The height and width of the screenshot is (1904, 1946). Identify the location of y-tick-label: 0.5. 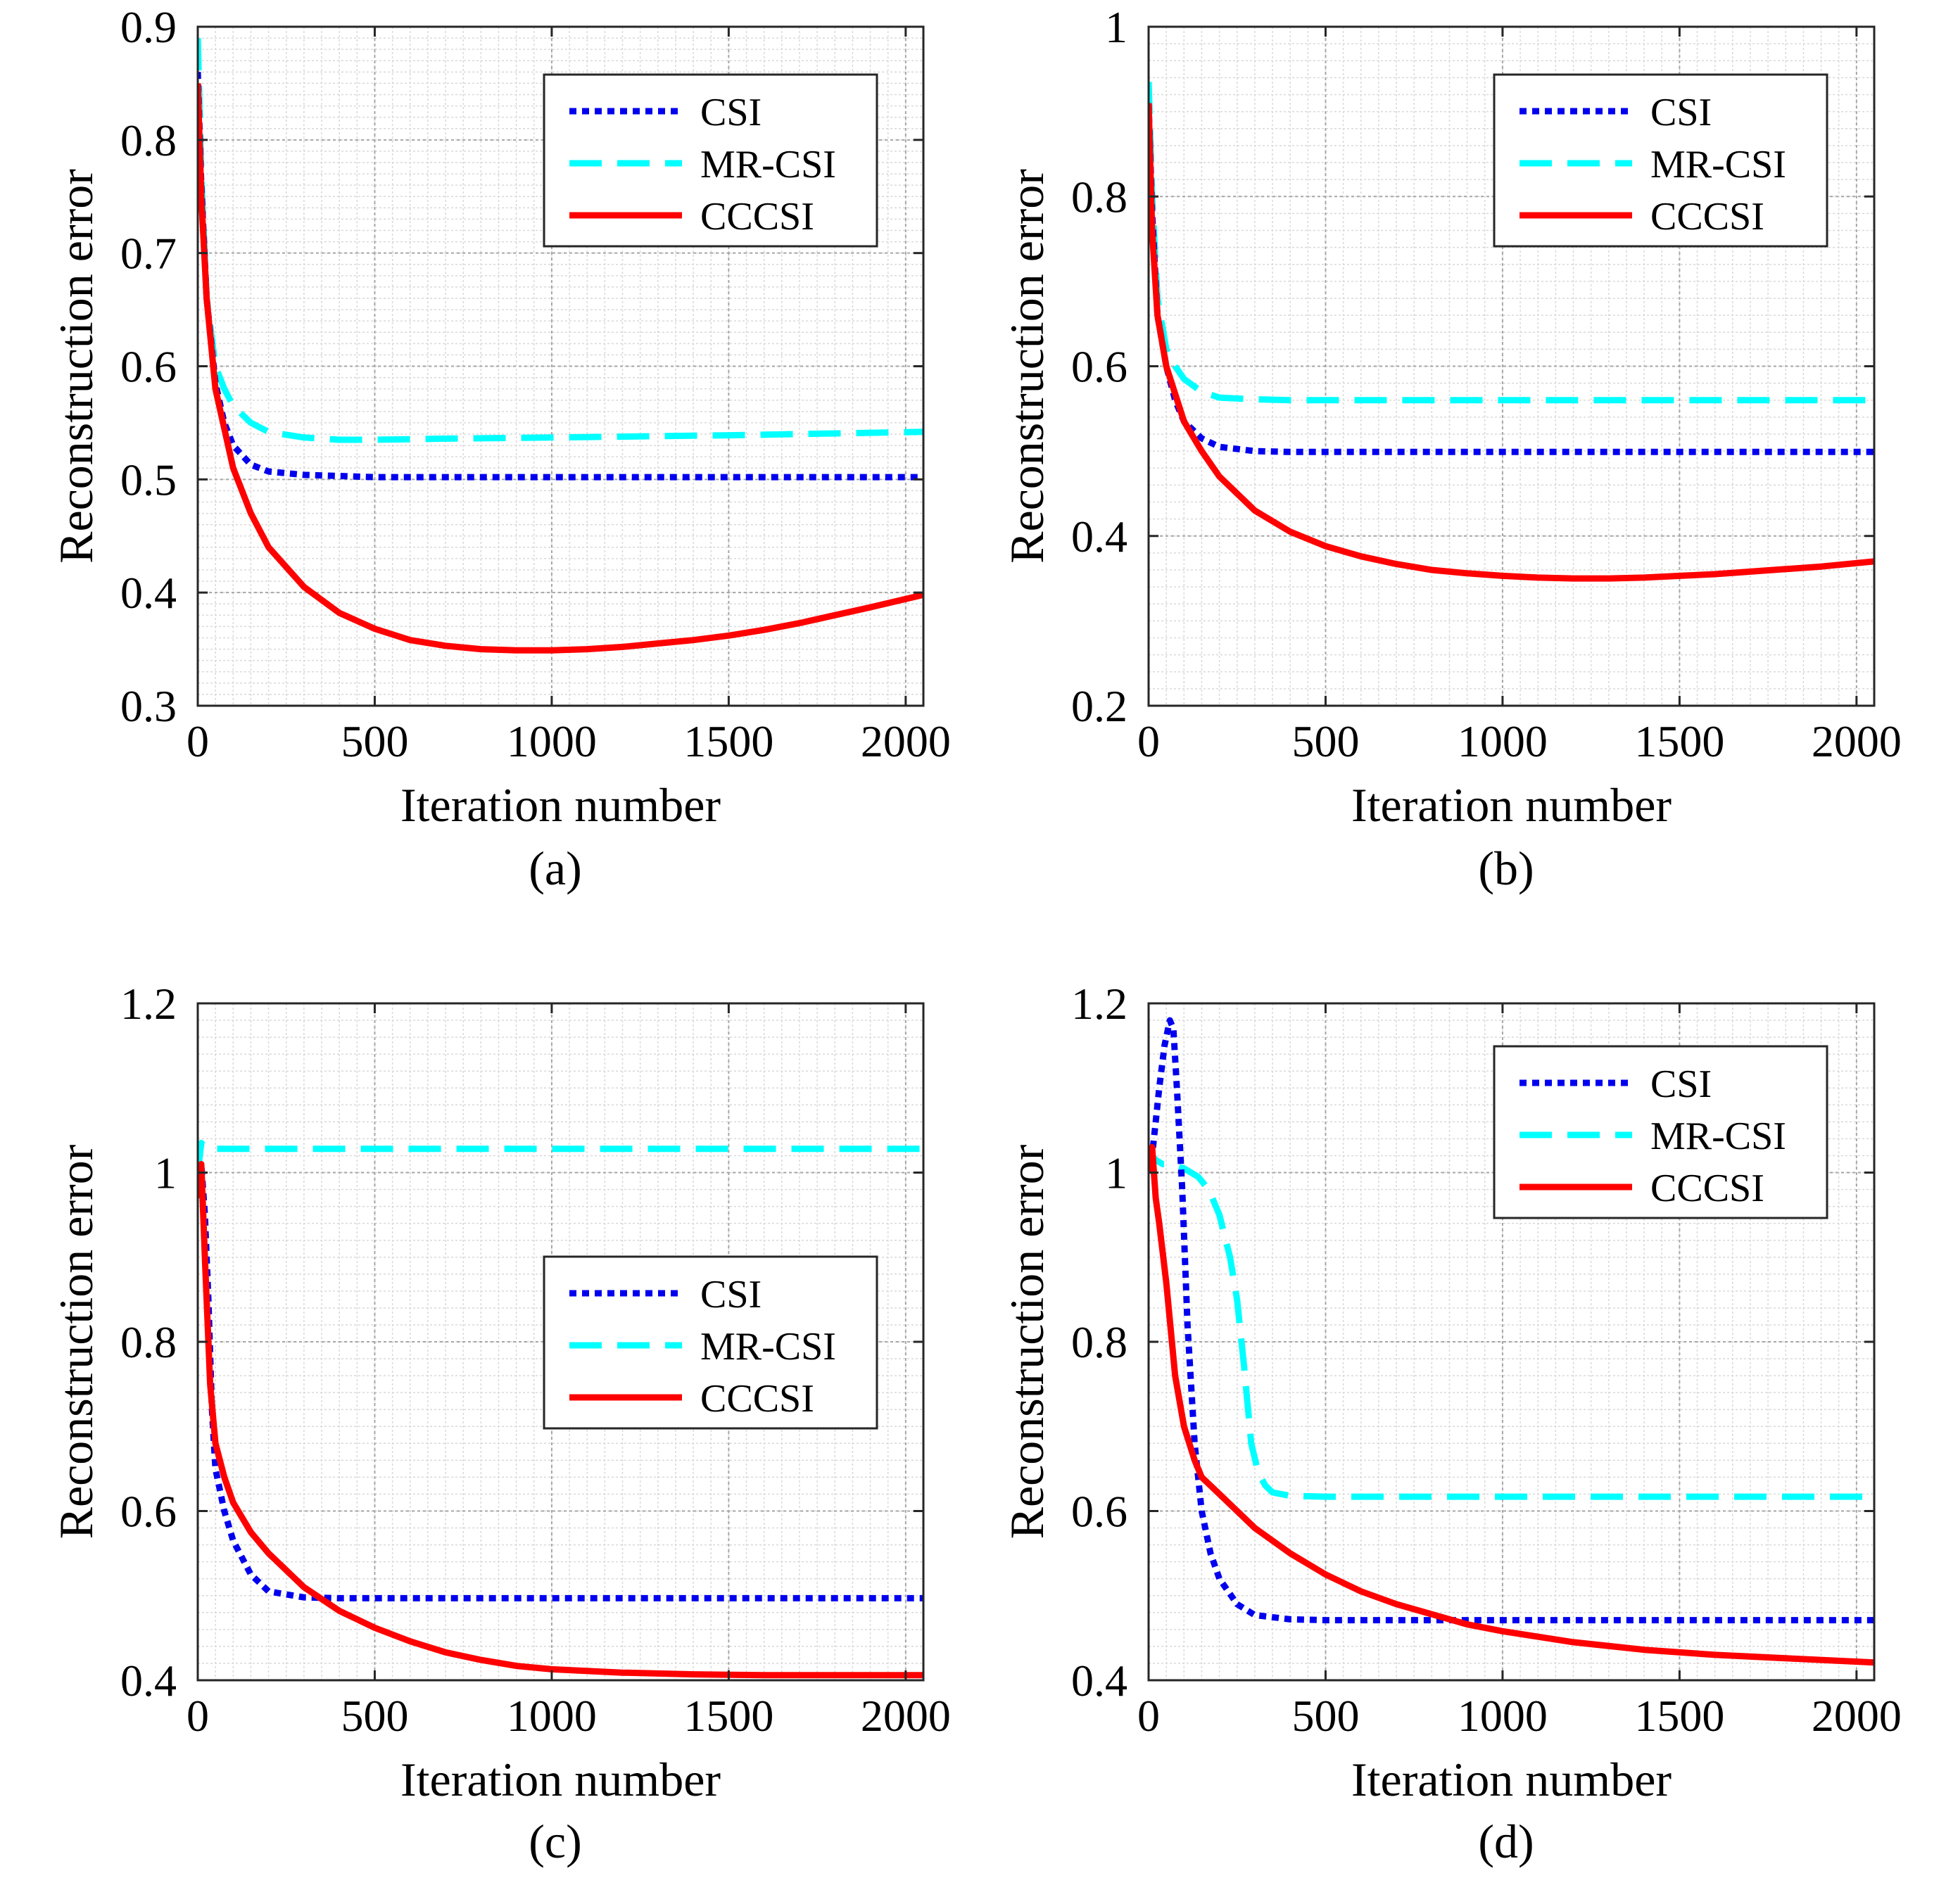
(148, 480).